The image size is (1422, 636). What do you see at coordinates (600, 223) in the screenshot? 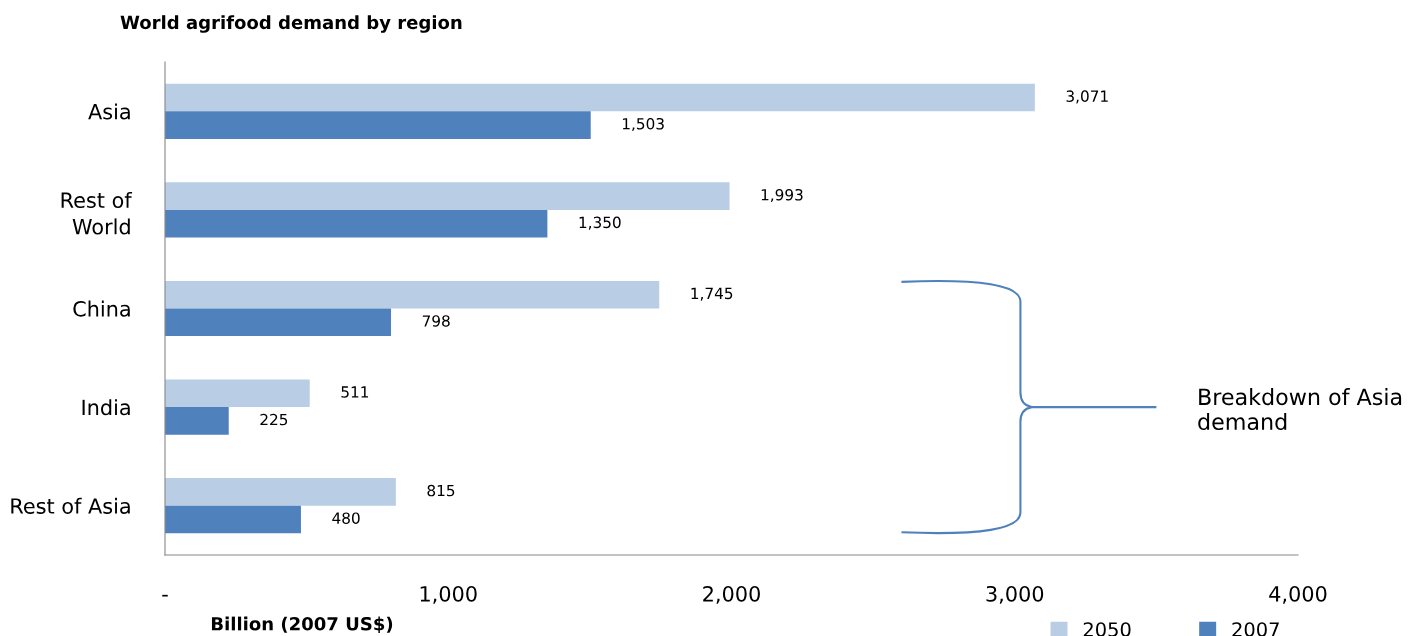
I see `data-label: 1,350` at bounding box center [600, 223].